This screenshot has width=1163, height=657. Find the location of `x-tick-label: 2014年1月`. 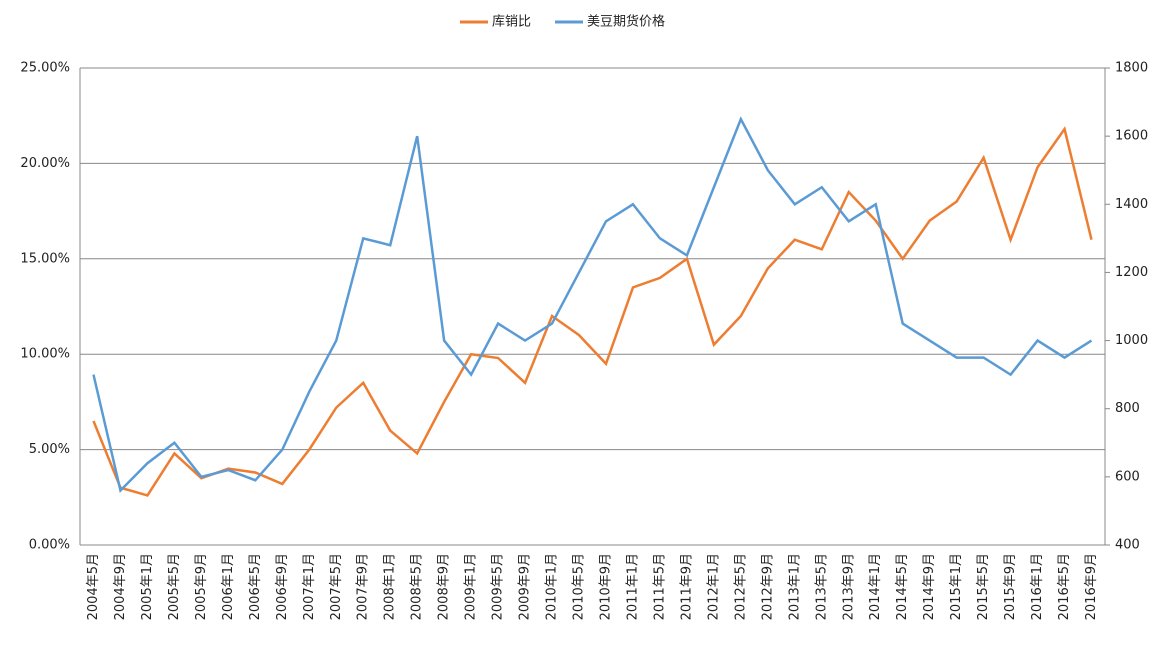

x-tick-label: 2014年1月 is located at coordinates (875, 586).